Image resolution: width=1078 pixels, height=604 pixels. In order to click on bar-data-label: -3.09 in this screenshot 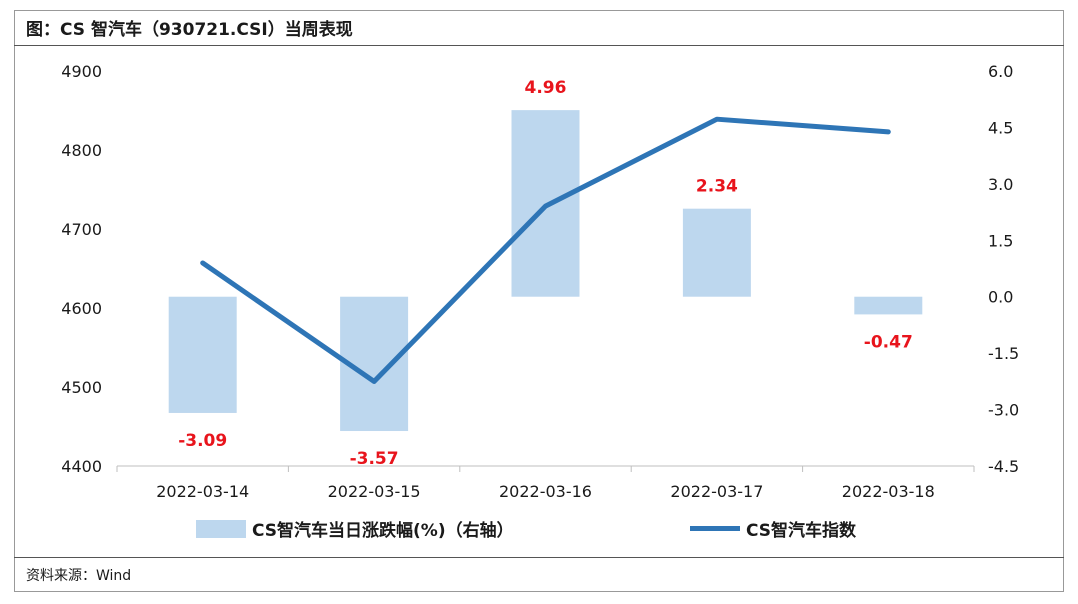, I will do `click(202, 441)`.